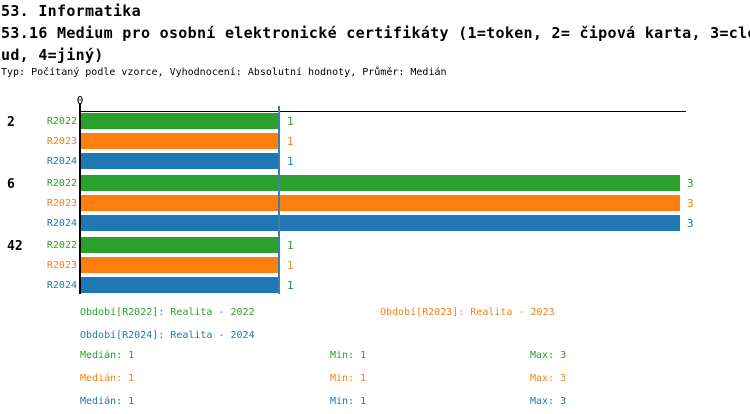 This screenshot has height=414, width=750. Describe the element at coordinates (348, 355) in the screenshot. I see `stat-min-r2022: Min: 1` at that location.